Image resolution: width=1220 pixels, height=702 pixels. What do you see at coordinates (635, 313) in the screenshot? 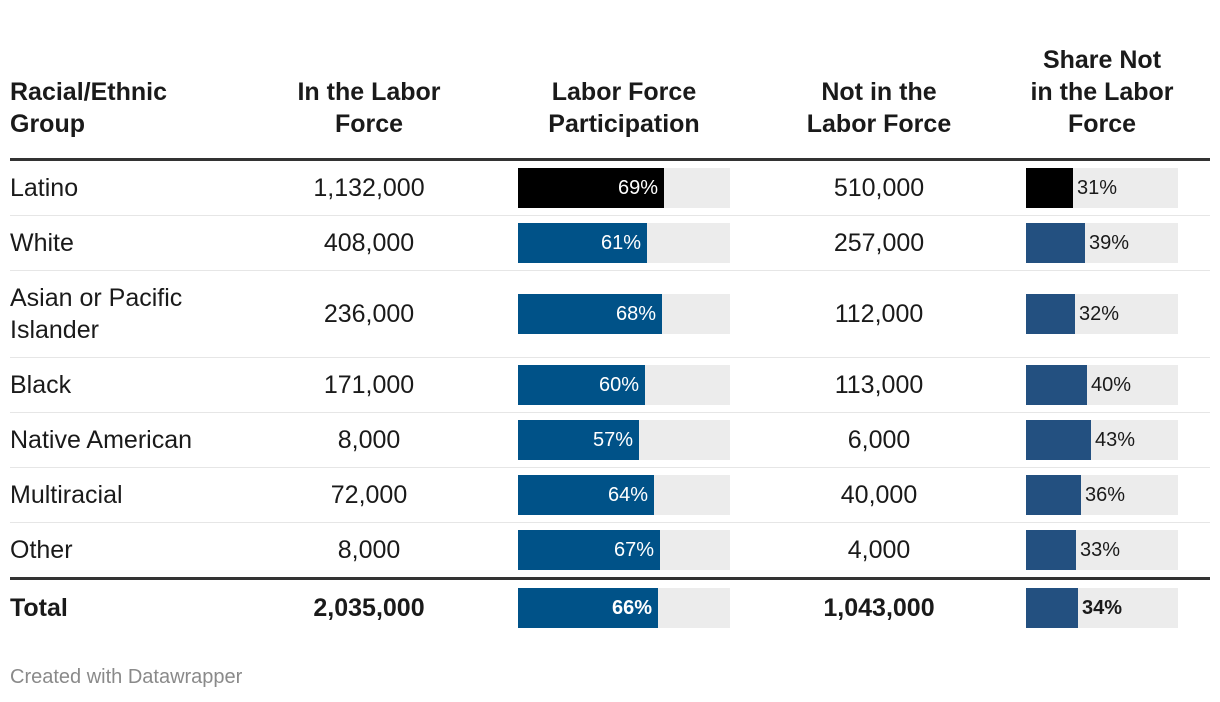
I see `lfp-label: 68%` at bounding box center [635, 313].